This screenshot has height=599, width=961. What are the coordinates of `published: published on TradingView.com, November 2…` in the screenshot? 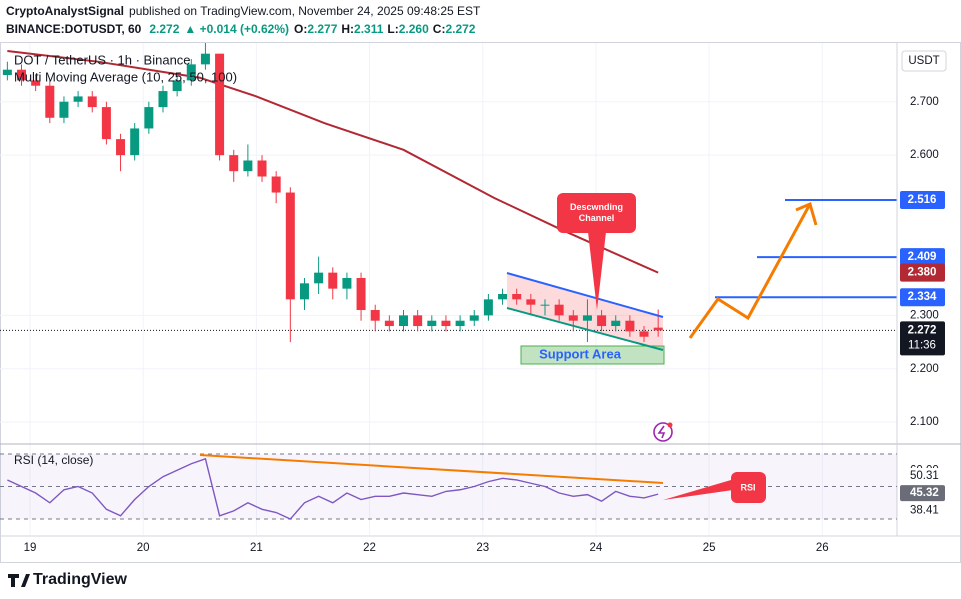 It's located at (305, 11).